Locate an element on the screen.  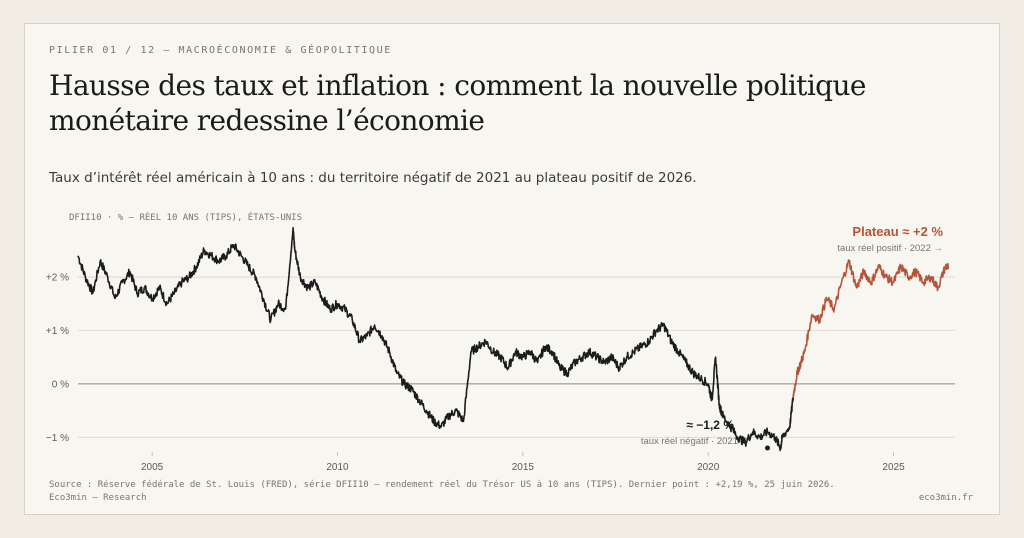
y-tick-label: +2 % is located at coordinates (57, 278).